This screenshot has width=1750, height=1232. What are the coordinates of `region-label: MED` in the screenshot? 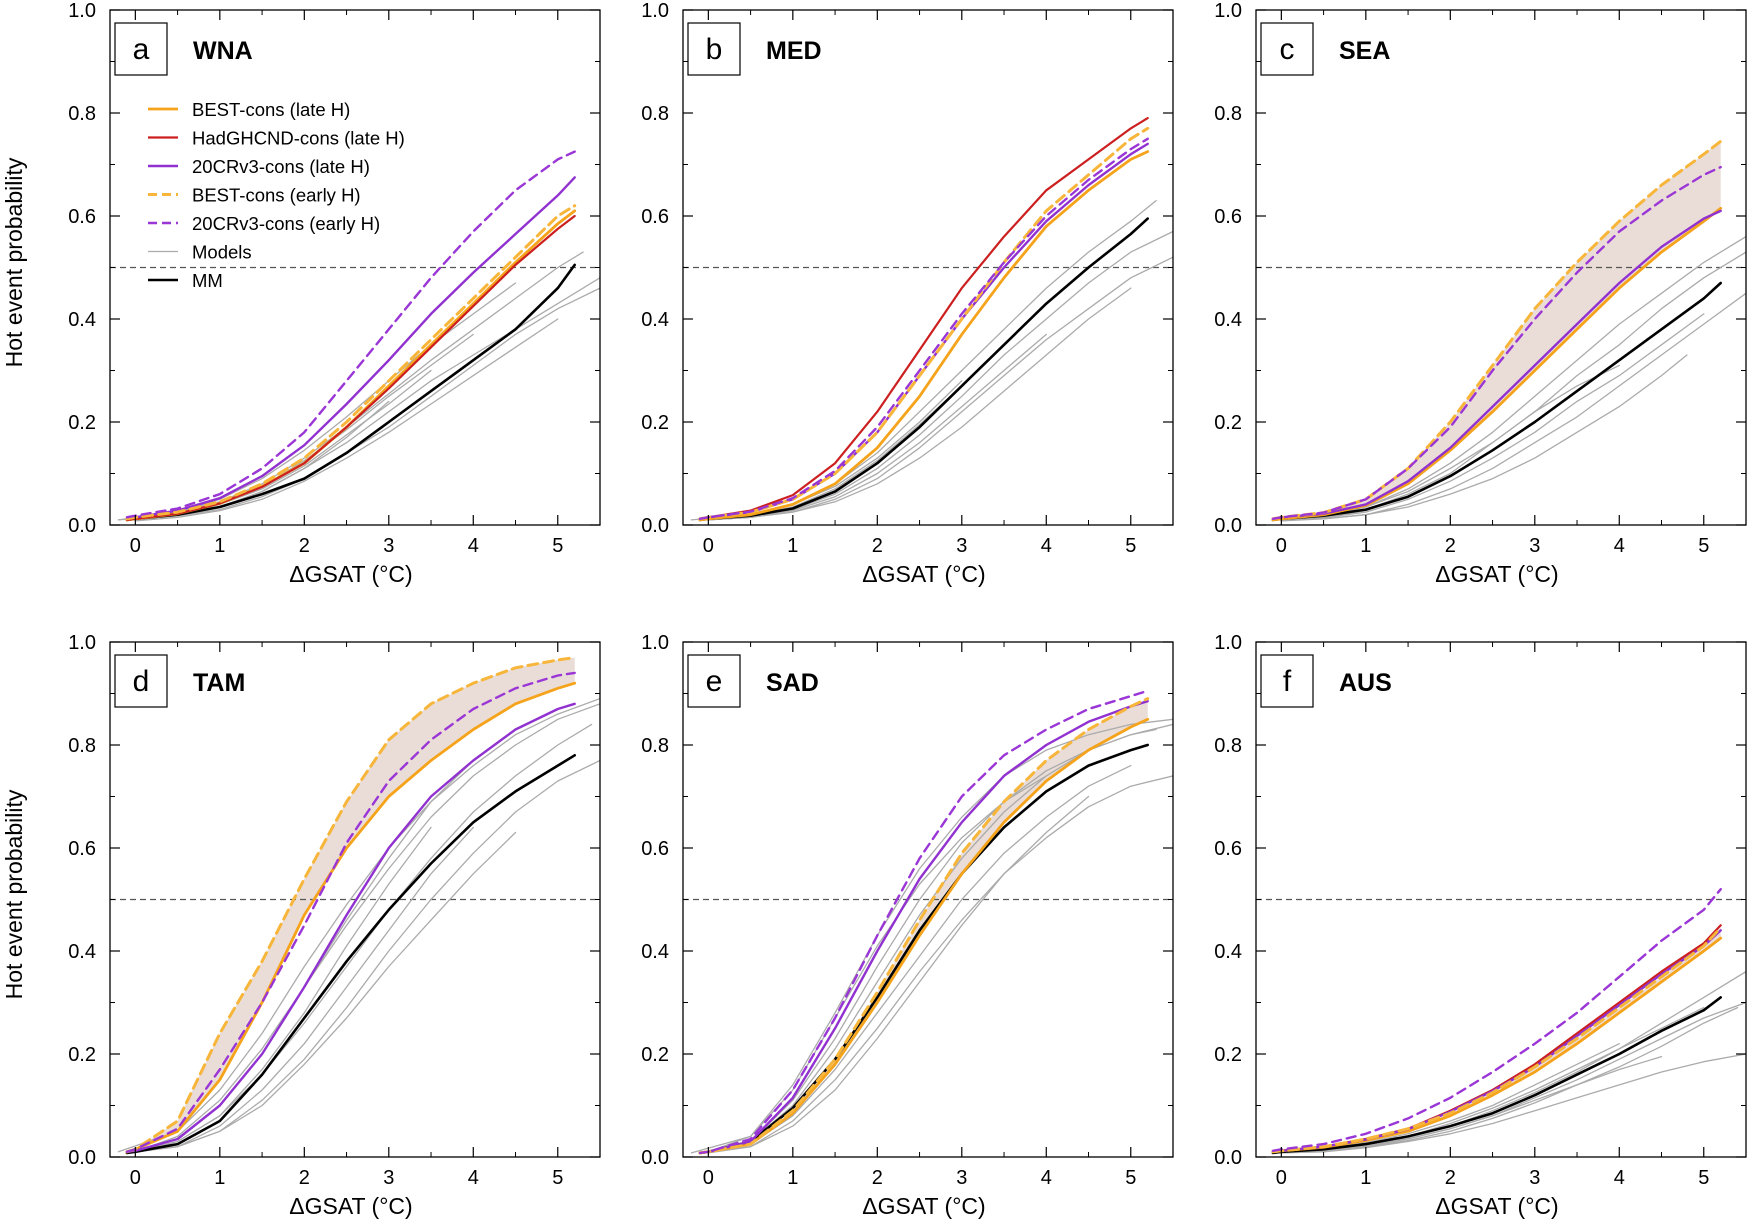 It's located at (794, 51).